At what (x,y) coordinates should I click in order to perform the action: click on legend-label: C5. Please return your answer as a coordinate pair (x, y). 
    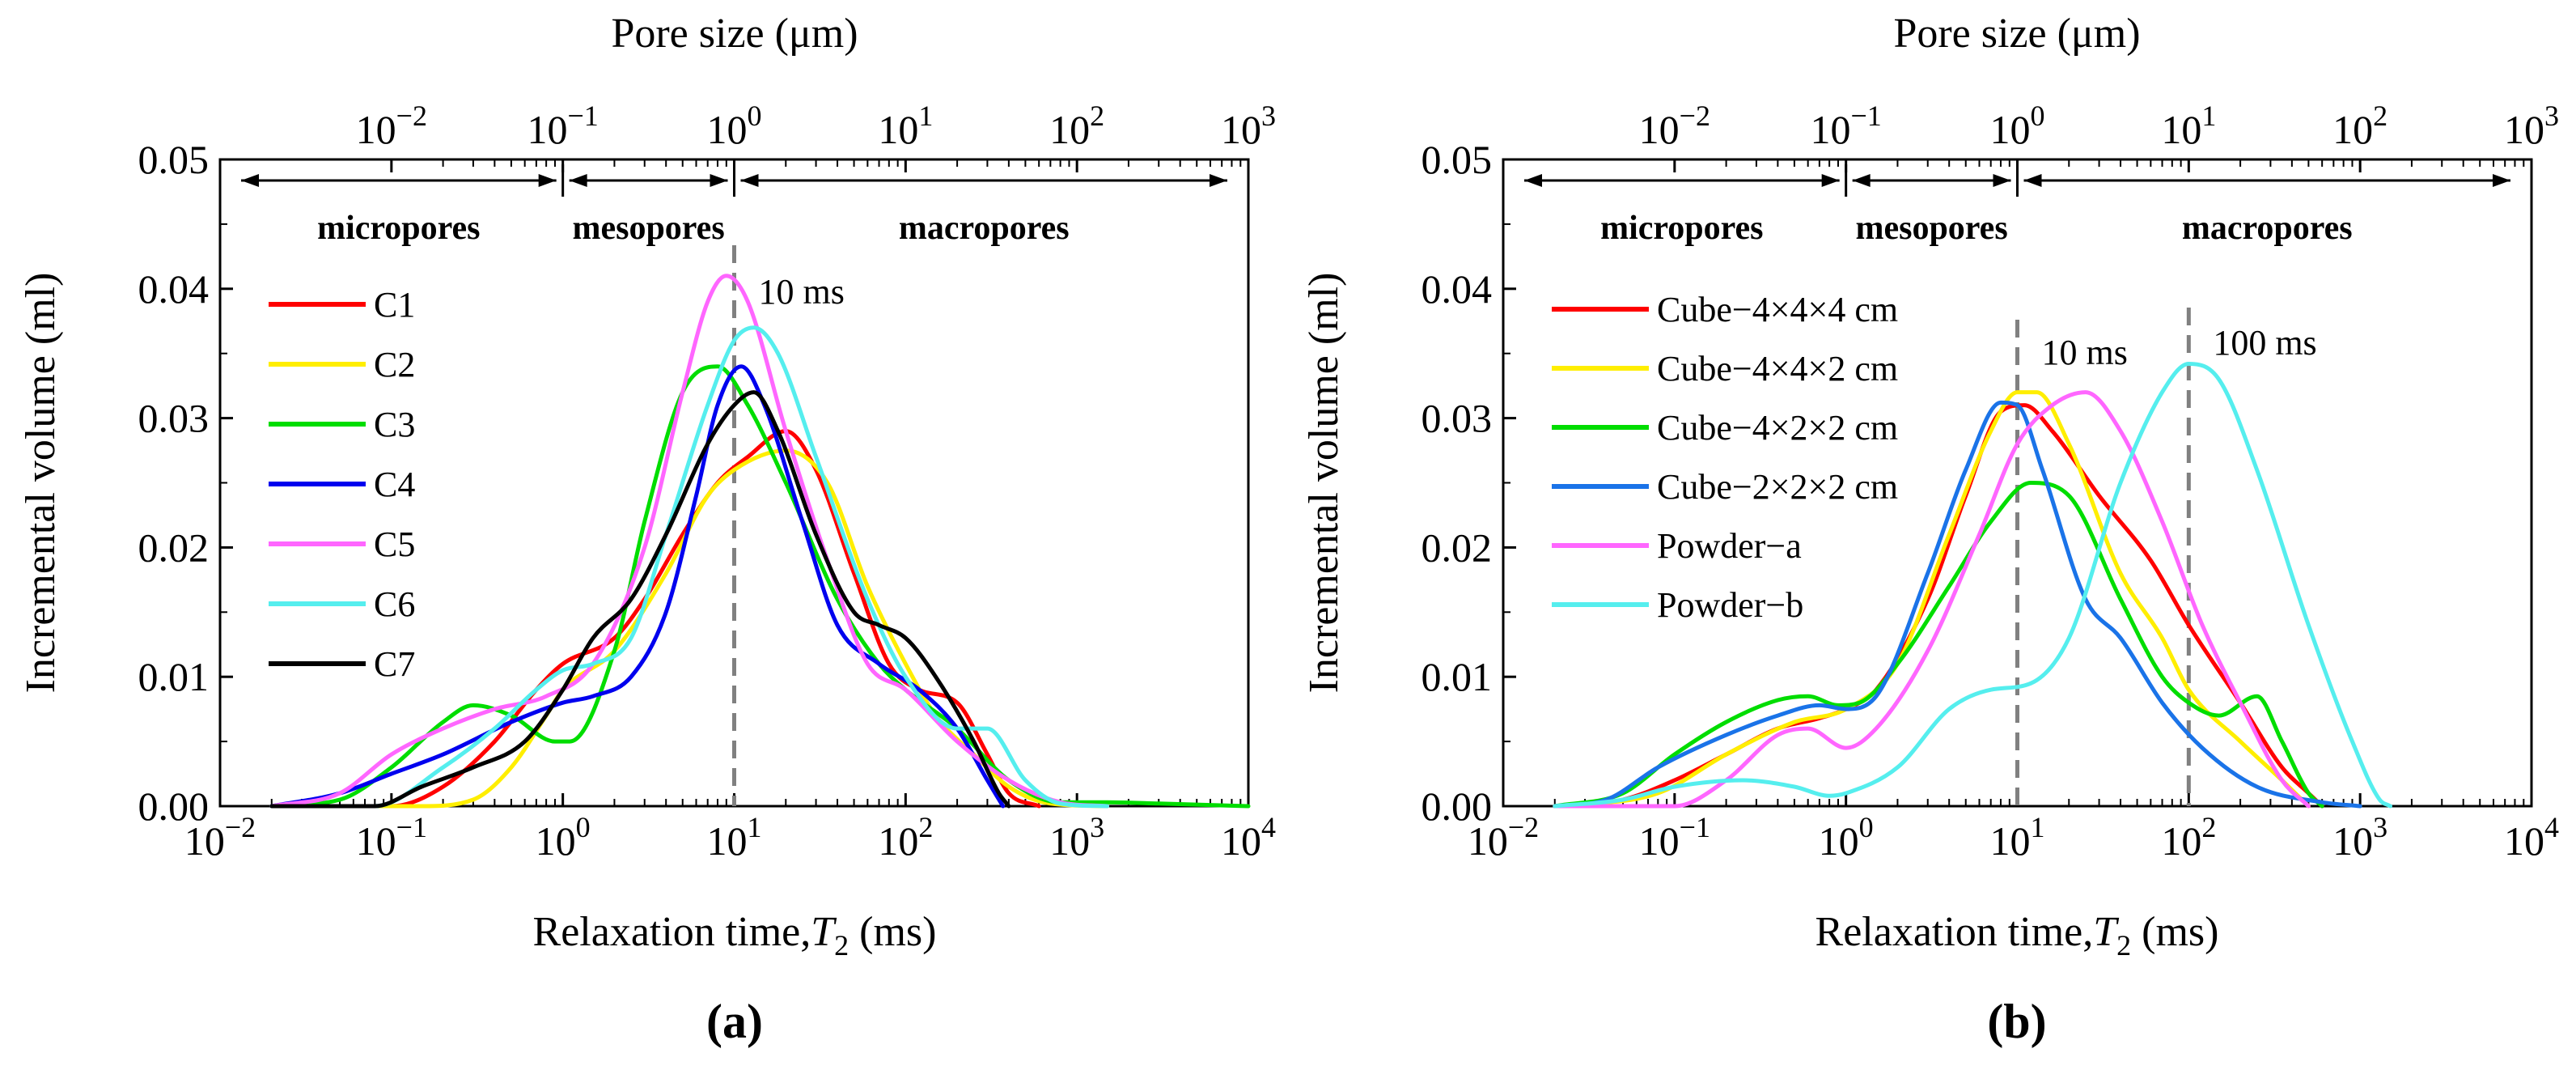
    Looking at the image, I should click on (394, 544).